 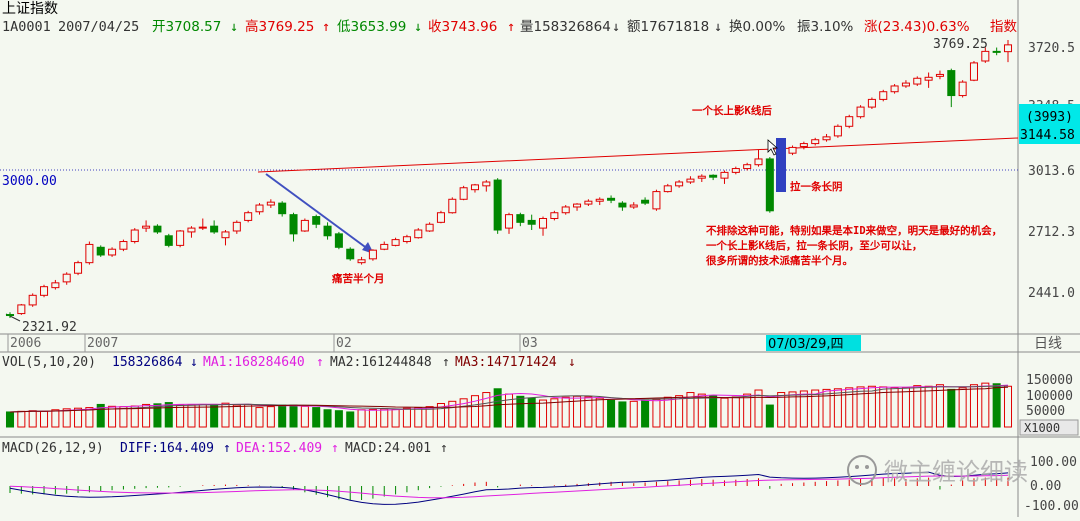 What do you see at coordinates (194, 362) in the screenshot?
I see `vol-arrow: ↓` at bounding box center [194, 362].